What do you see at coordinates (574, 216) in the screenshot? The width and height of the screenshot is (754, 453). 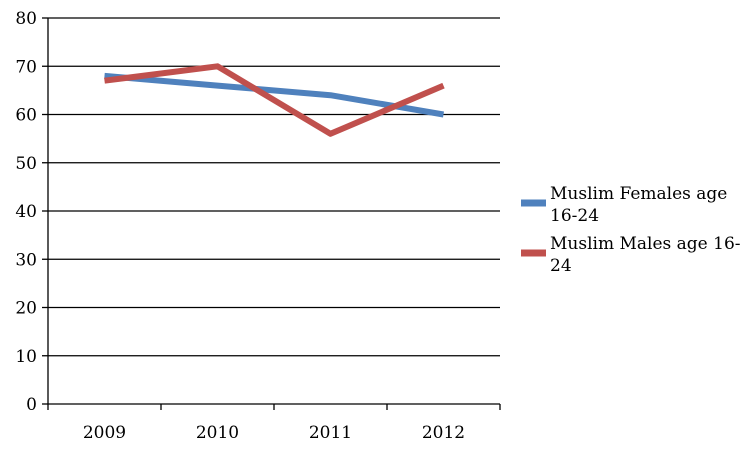 I see `legend-label-line: 16-24` at bounding box center [574, 216].